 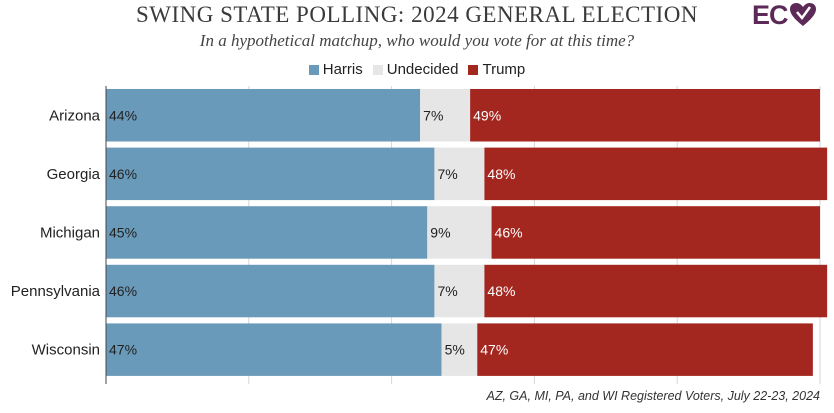 What do you see at coordinates (487, 115) in the screenshot?
I see `data-label-trump: 49%` at bounding box center [487, 115].